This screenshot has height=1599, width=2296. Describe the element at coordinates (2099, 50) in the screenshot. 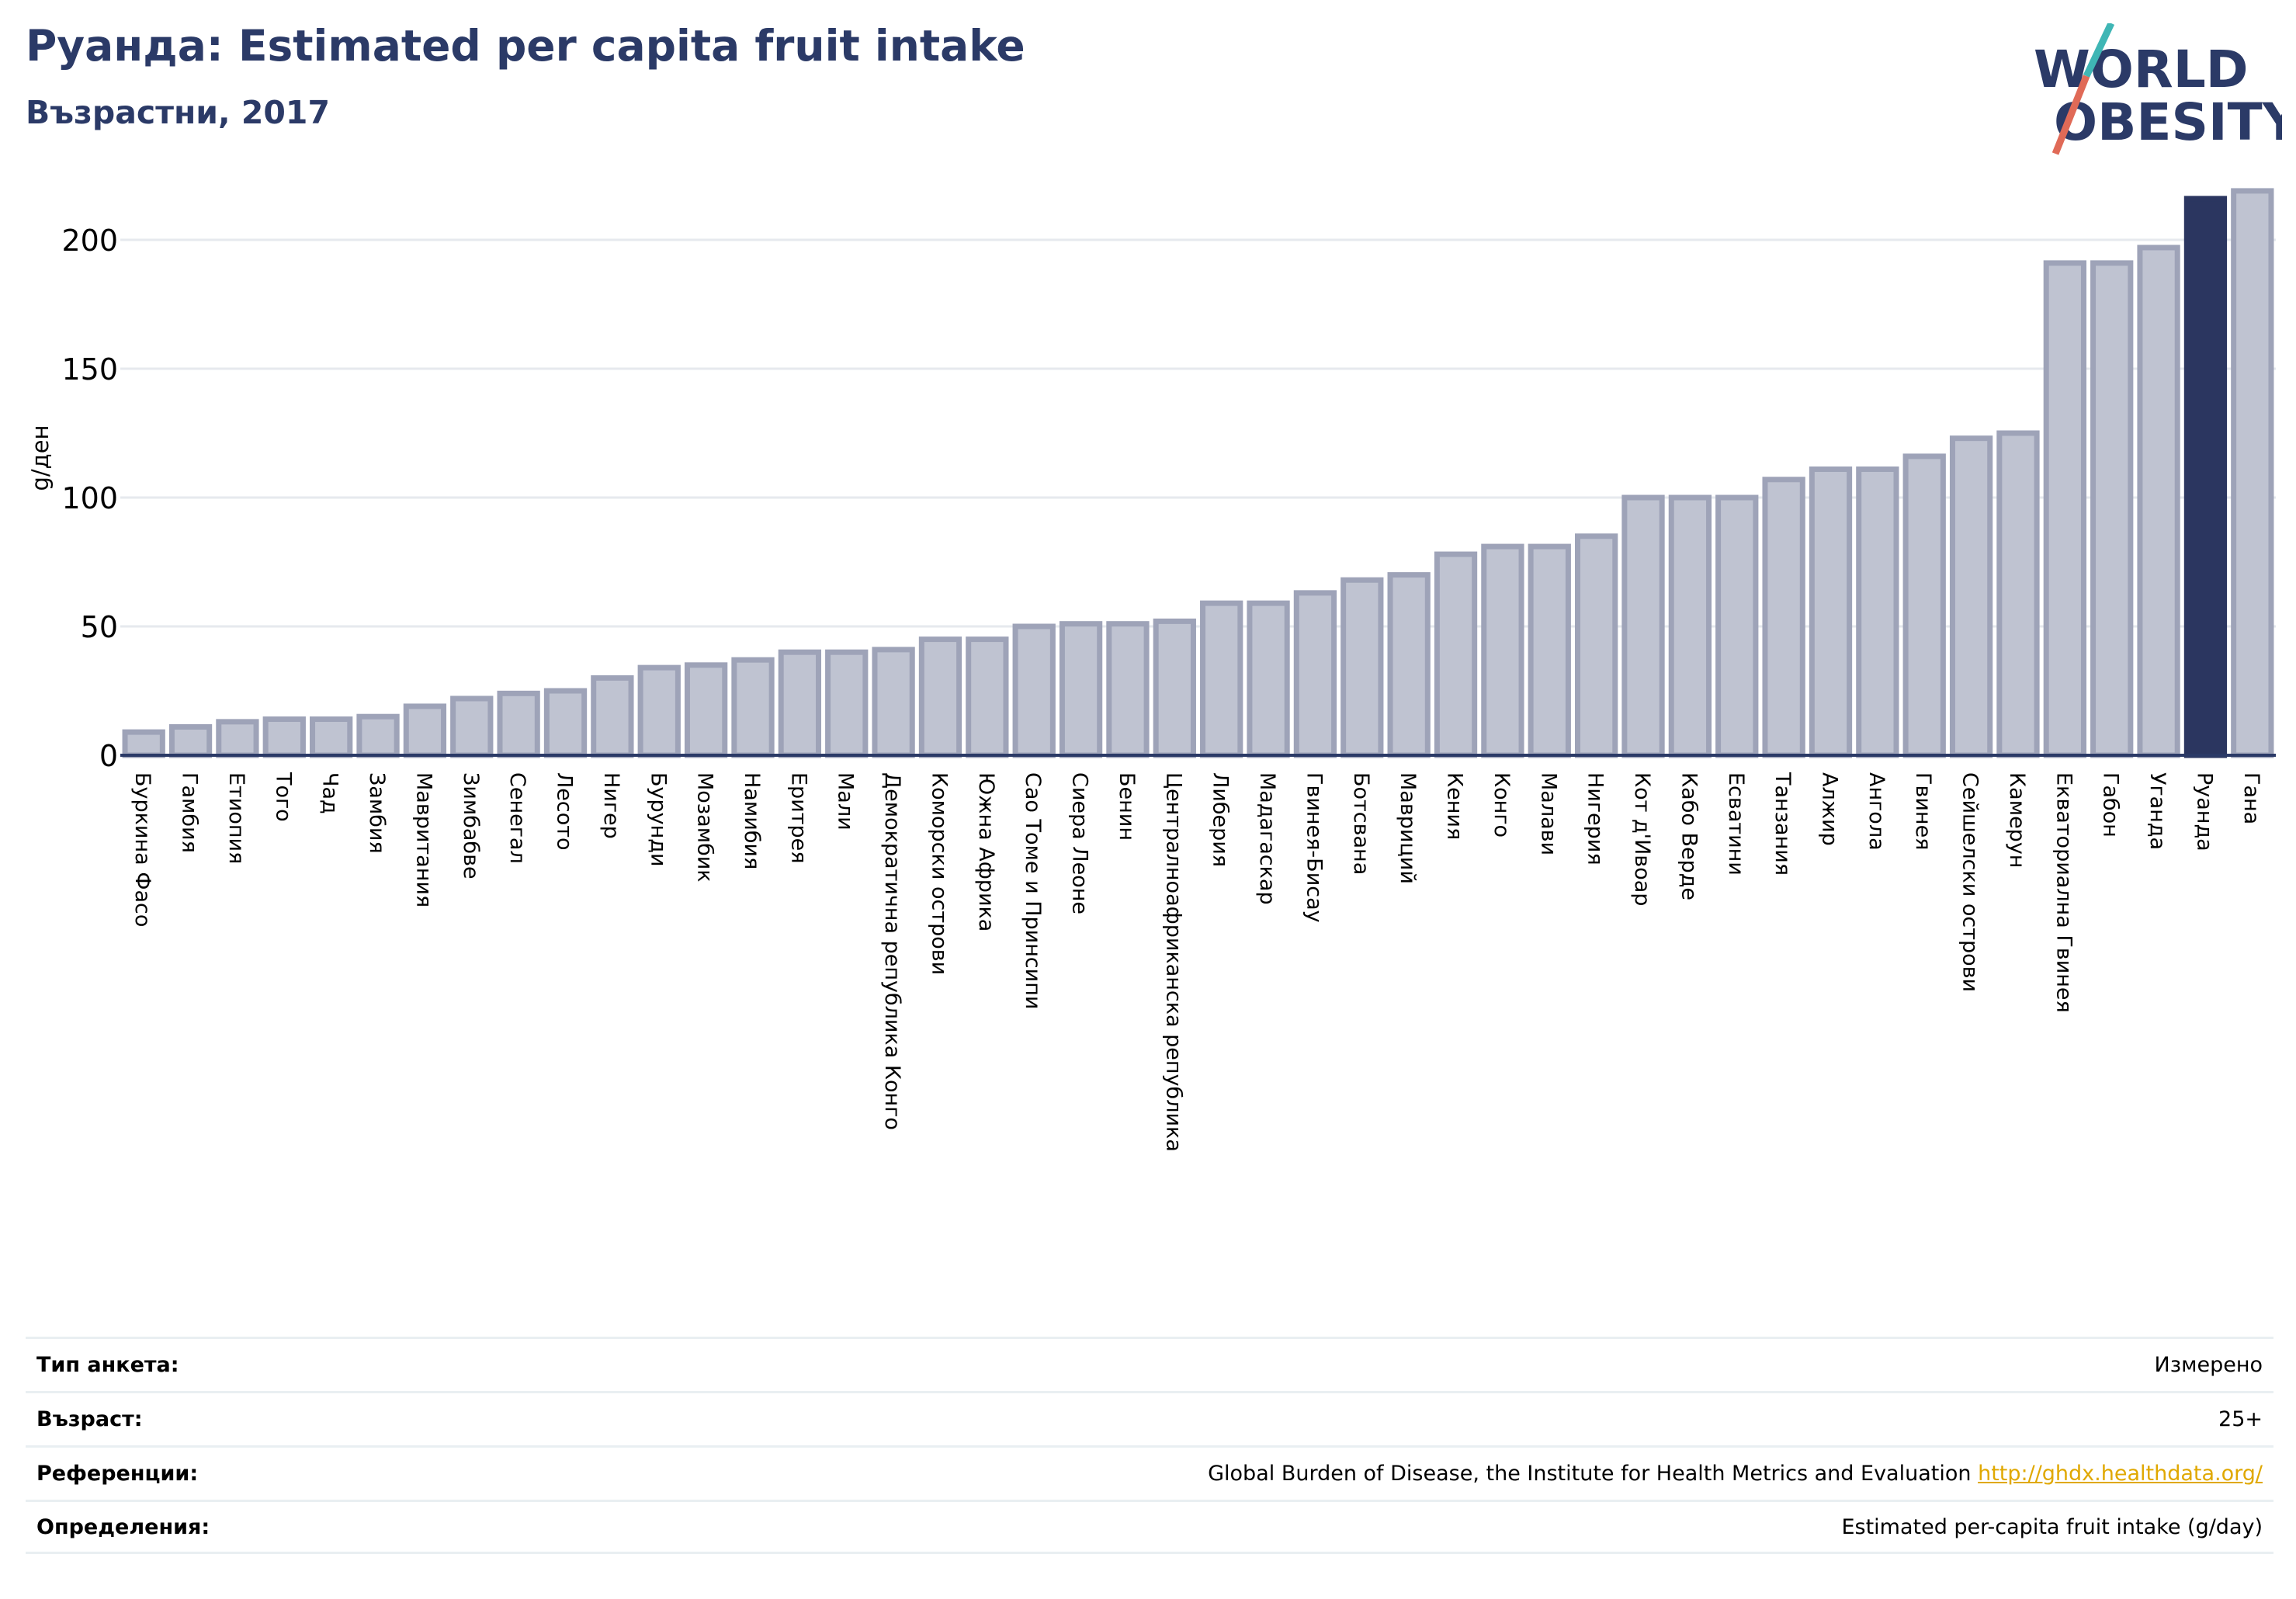

I see `logo-slash-teal` at that location.